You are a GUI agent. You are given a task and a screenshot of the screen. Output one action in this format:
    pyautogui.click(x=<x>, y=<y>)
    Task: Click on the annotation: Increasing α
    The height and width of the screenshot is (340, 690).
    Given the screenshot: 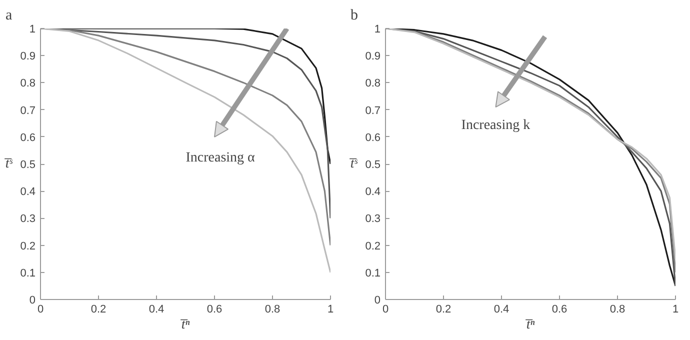 What is the action you would take?
    pyautogui.click(x=221, y=158)
    